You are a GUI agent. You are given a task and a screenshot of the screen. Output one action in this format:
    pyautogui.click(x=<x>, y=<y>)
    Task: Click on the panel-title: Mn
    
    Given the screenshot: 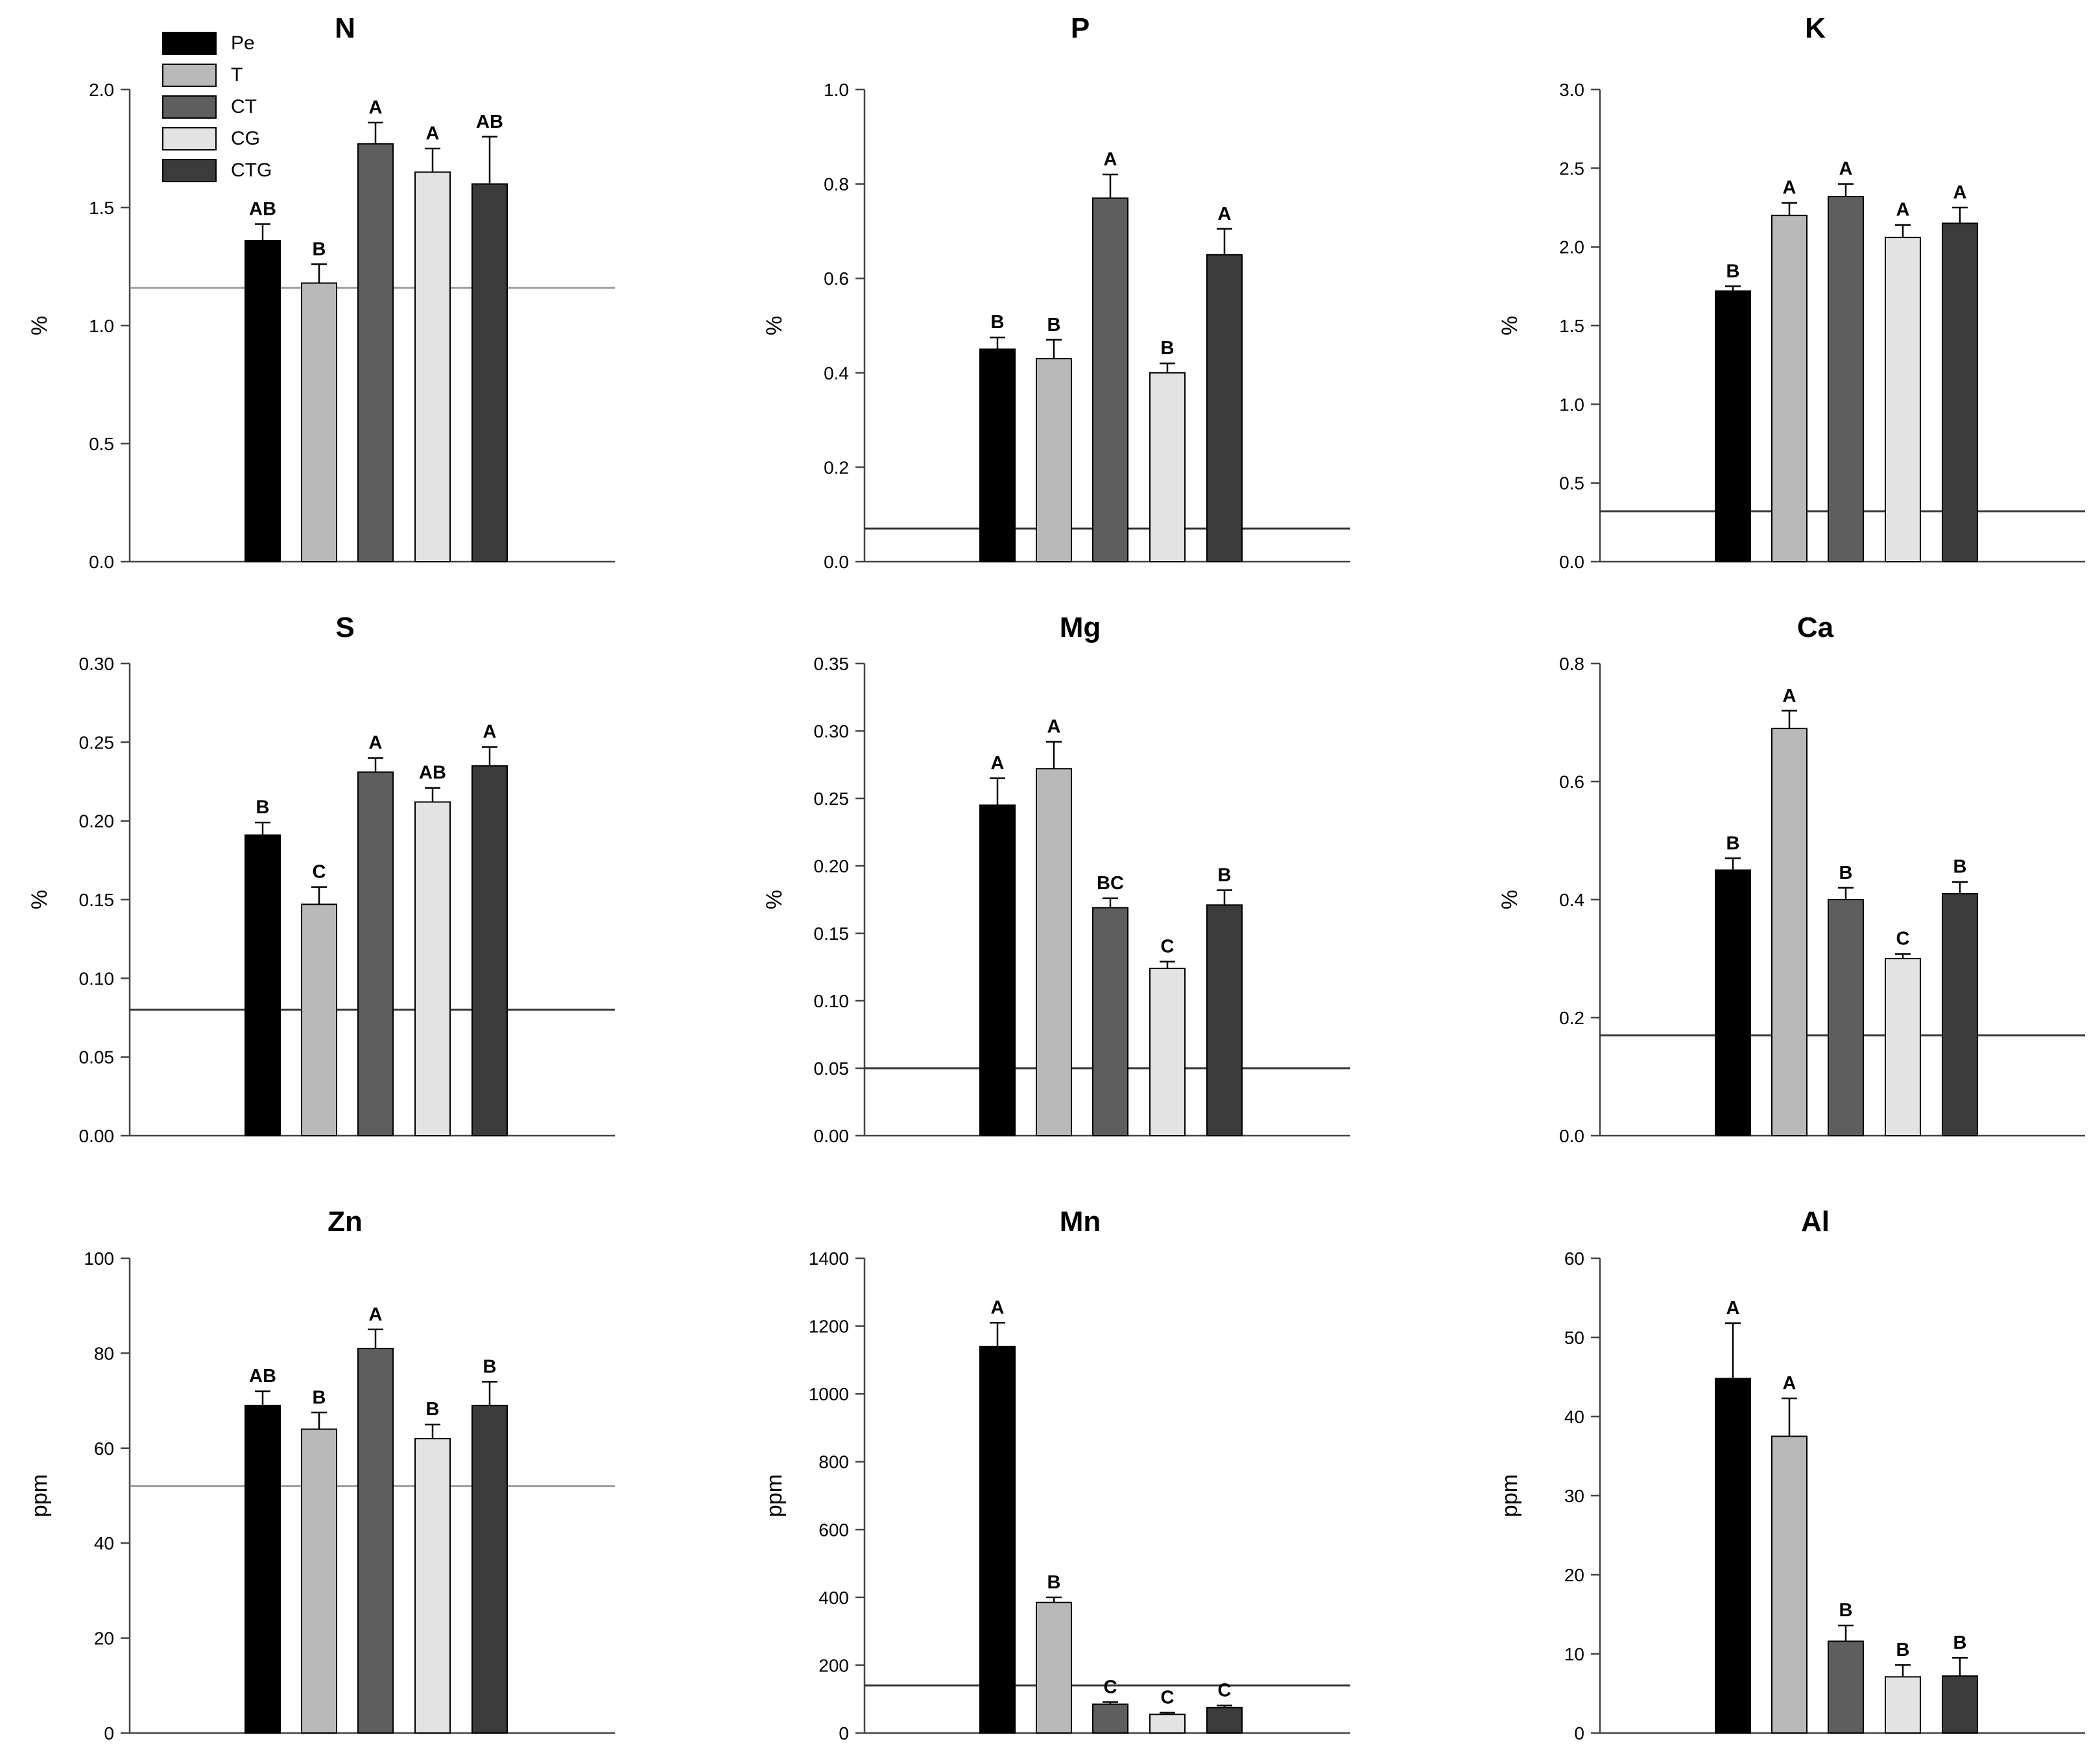 What is the action you would take?
    pyautogui.click(x=1080, y=1222)
    